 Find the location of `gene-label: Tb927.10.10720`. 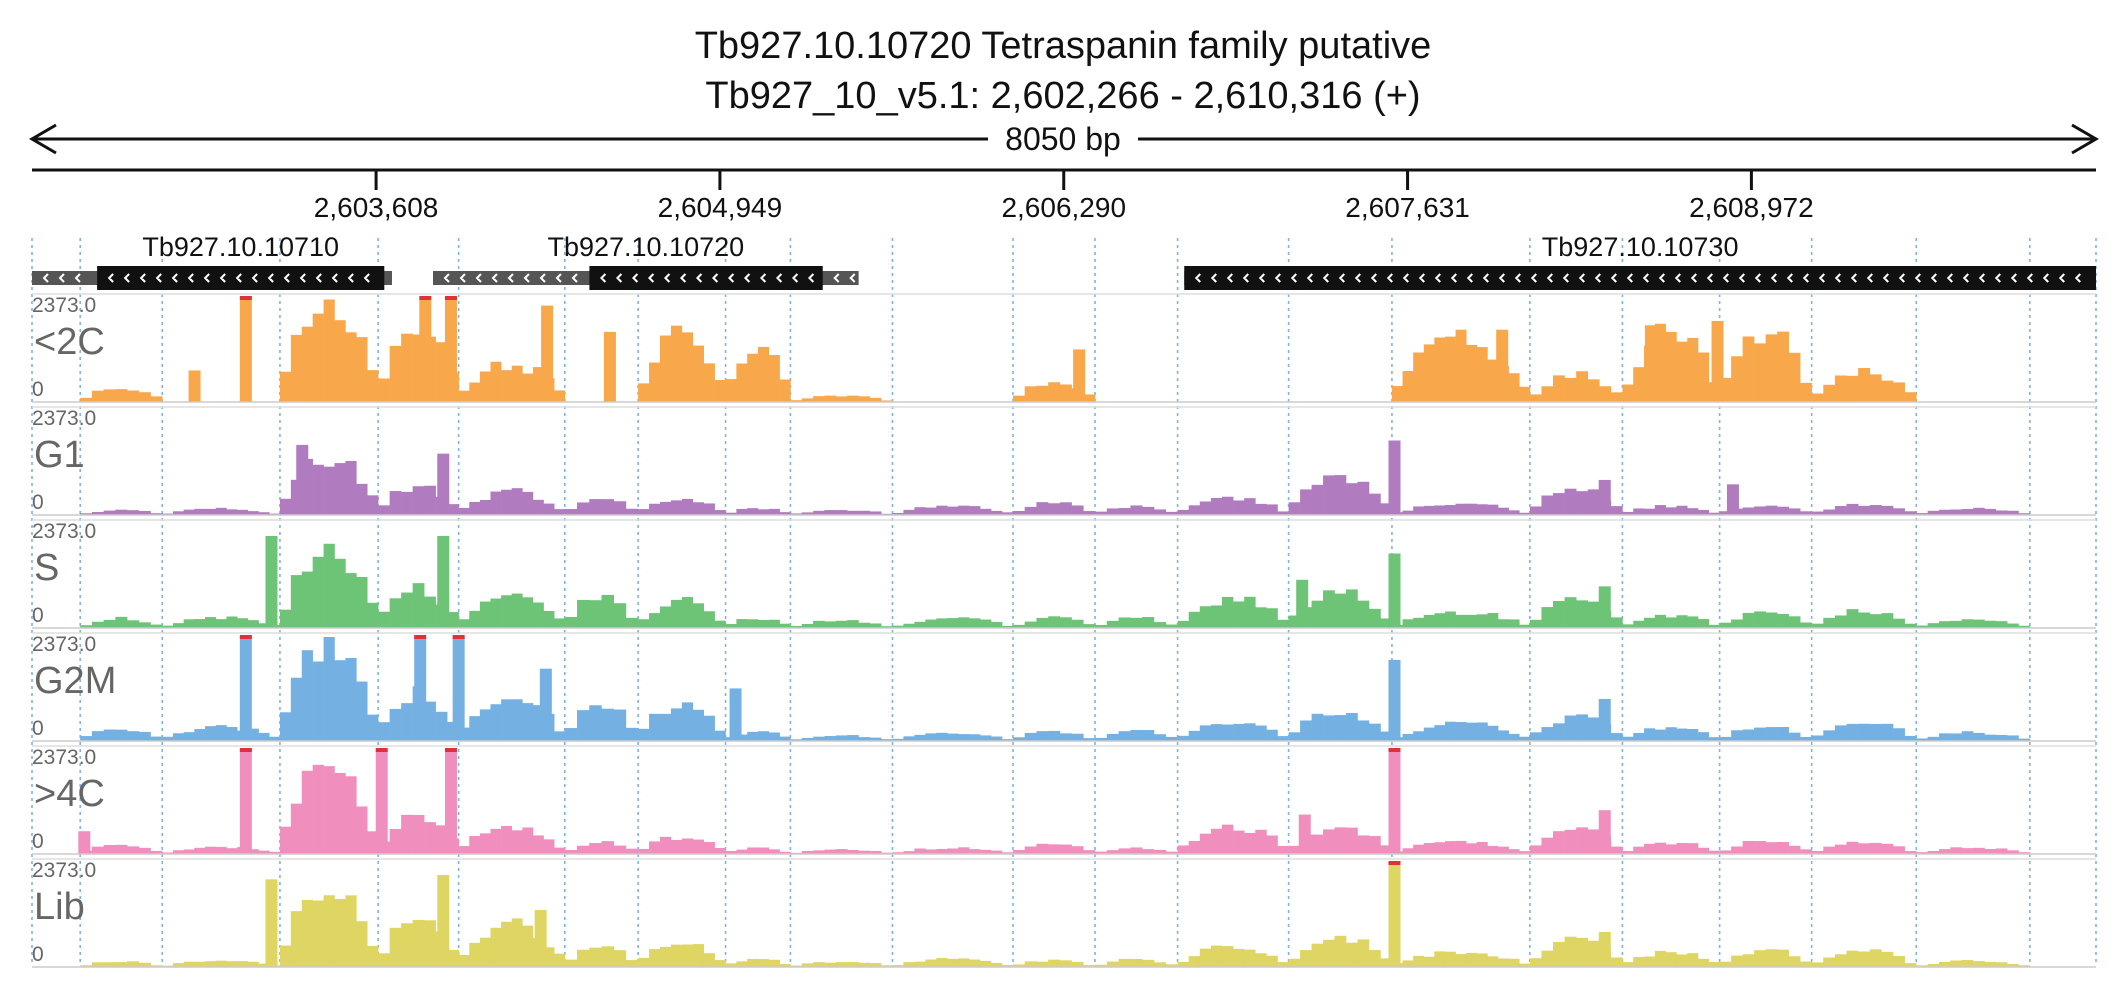

gene-label: Tb927.10.10720 is located at coordinates (645, 247).